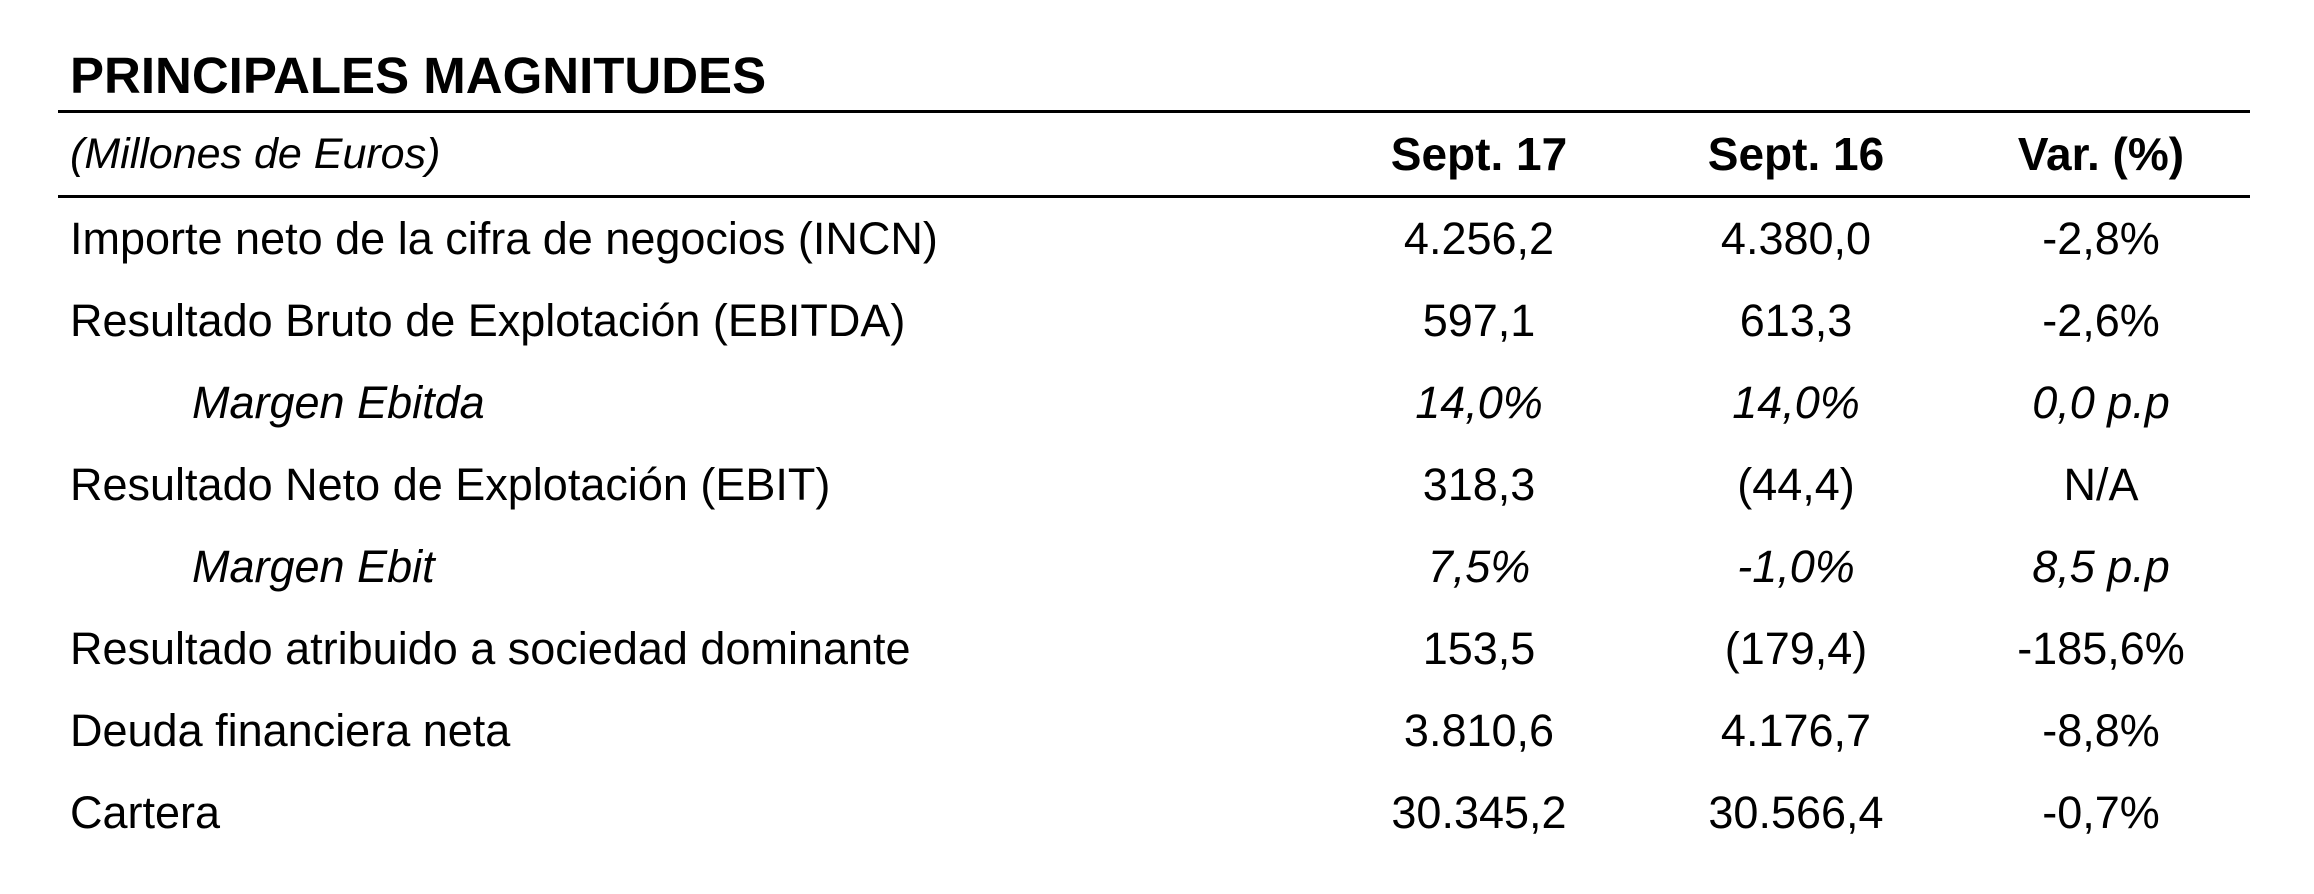 This screenshot has height=894, width=2314. What do you see at coordinates (2101, 648) in the screenshot?
I see `value-var: -185,6%` at bounding box center [2101, 648].